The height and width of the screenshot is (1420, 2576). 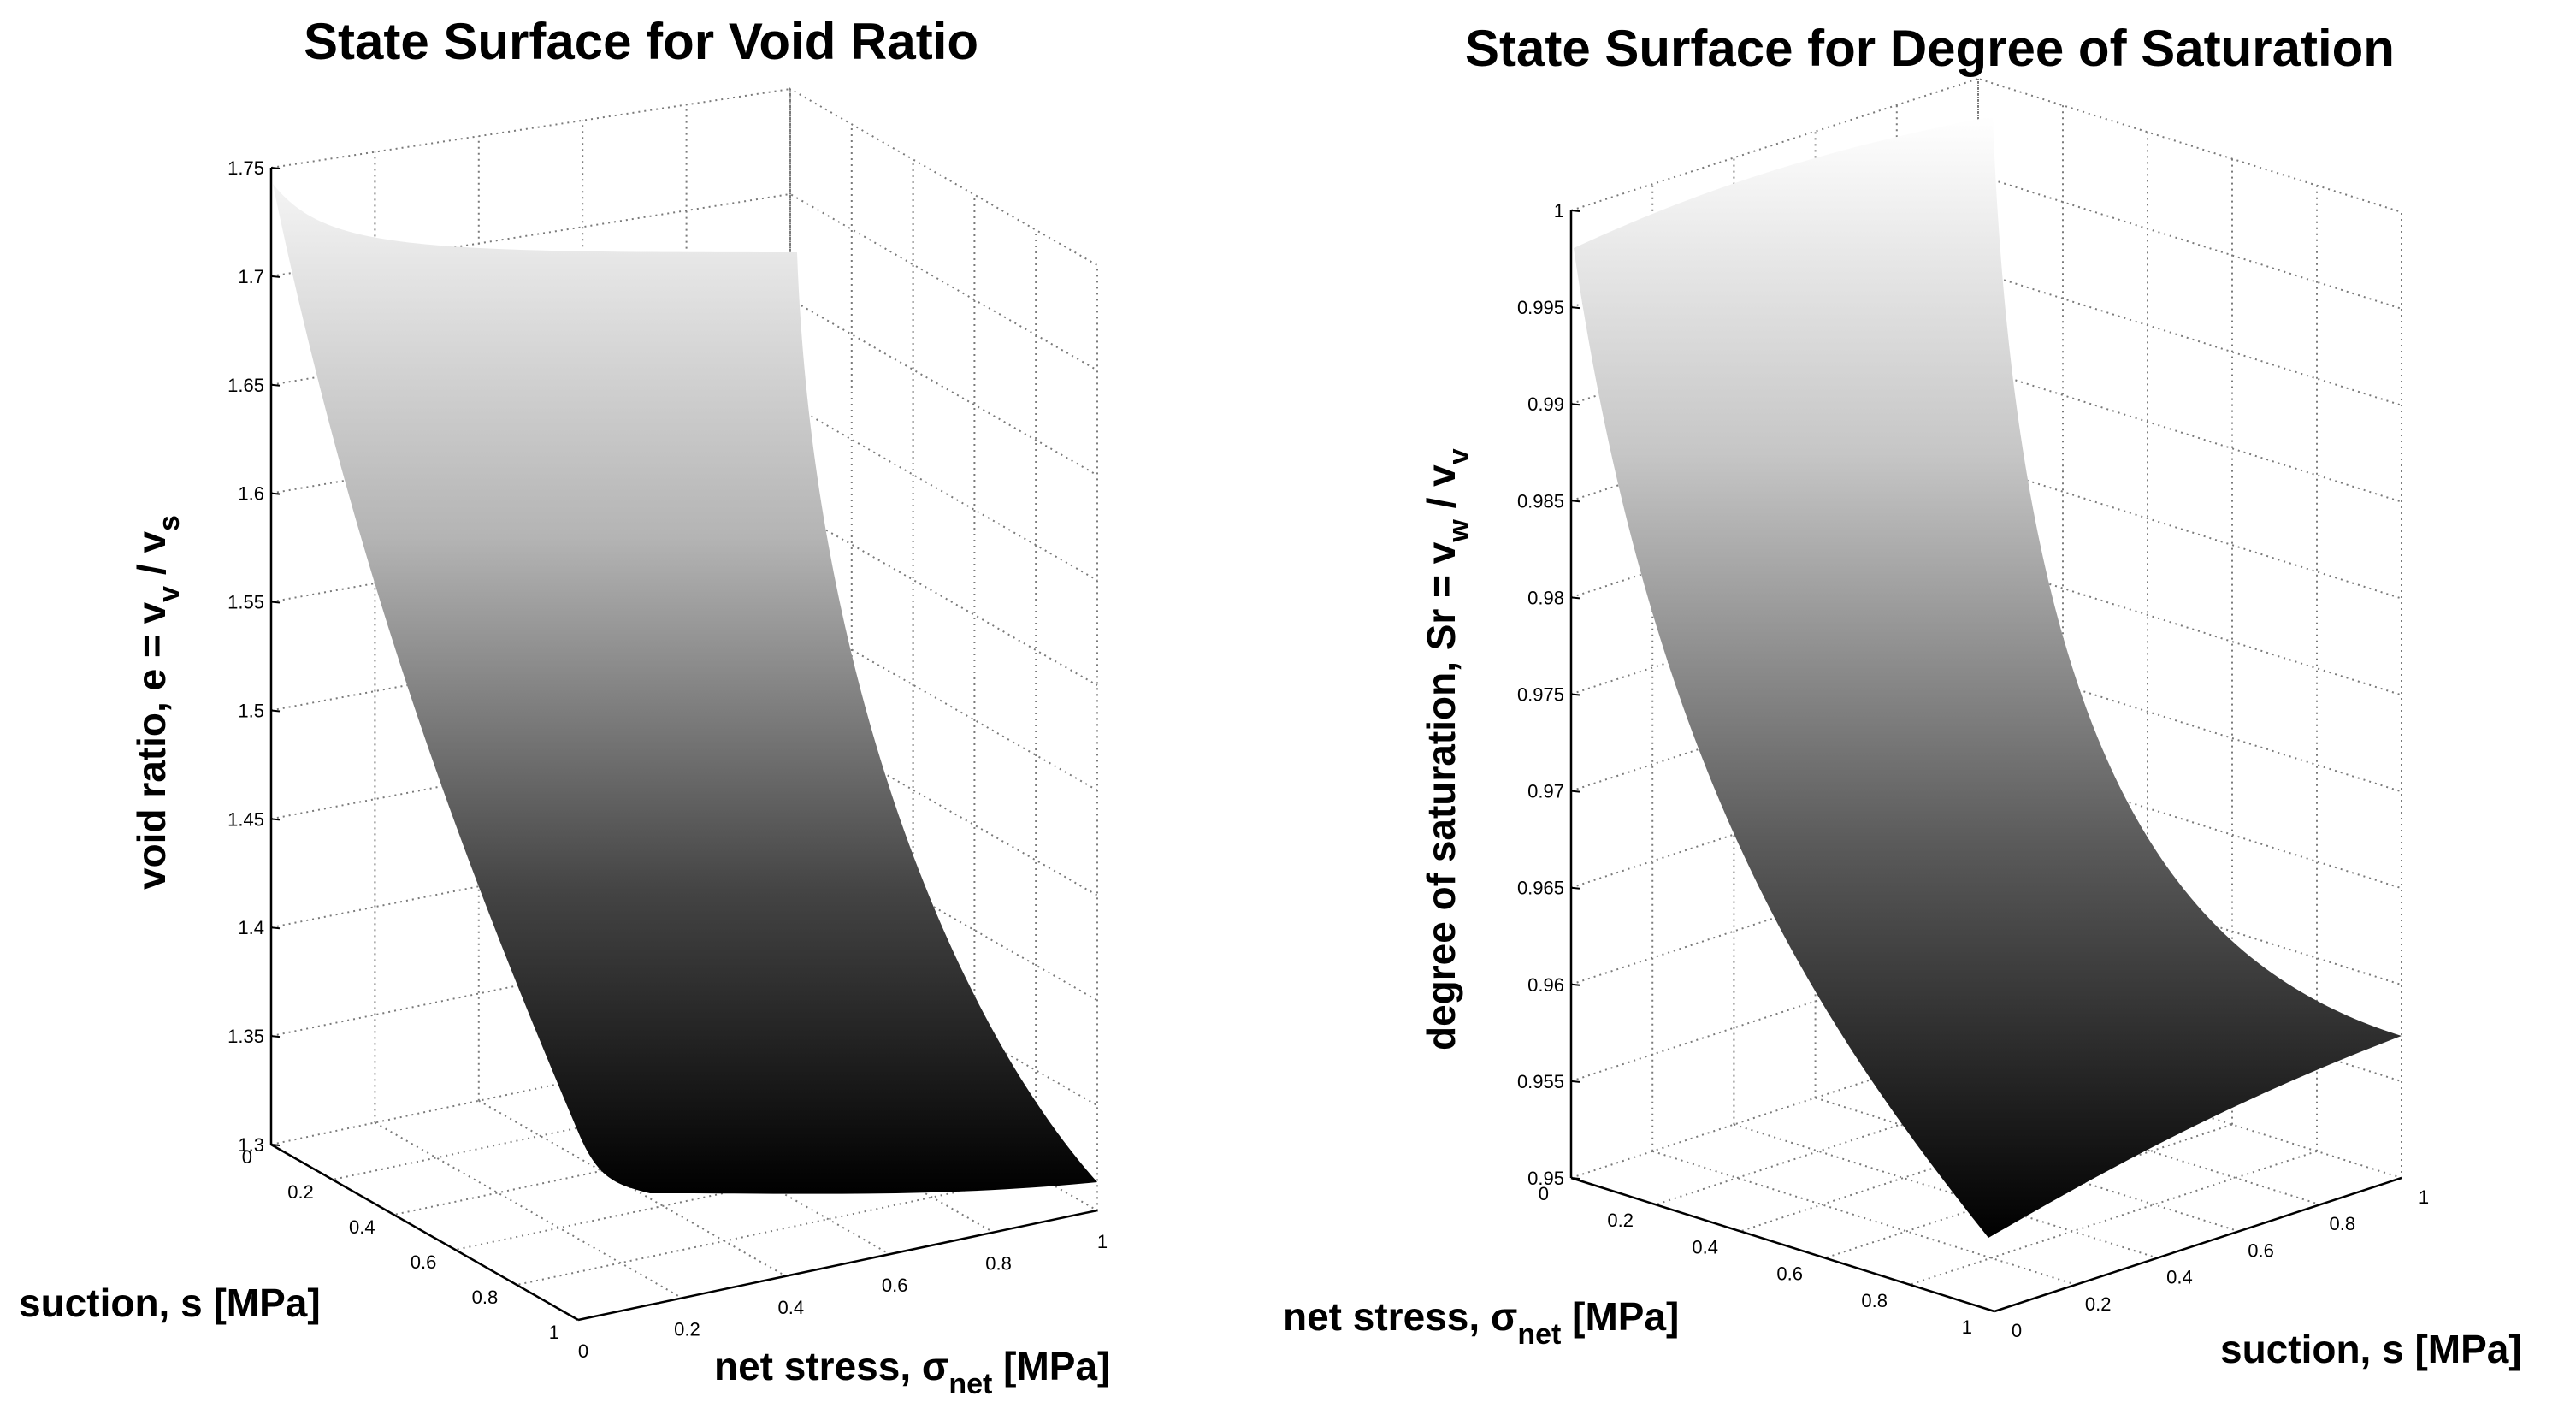 I want to click on saturation-front-tick-label: 1, so click(x=1967, y=1327).